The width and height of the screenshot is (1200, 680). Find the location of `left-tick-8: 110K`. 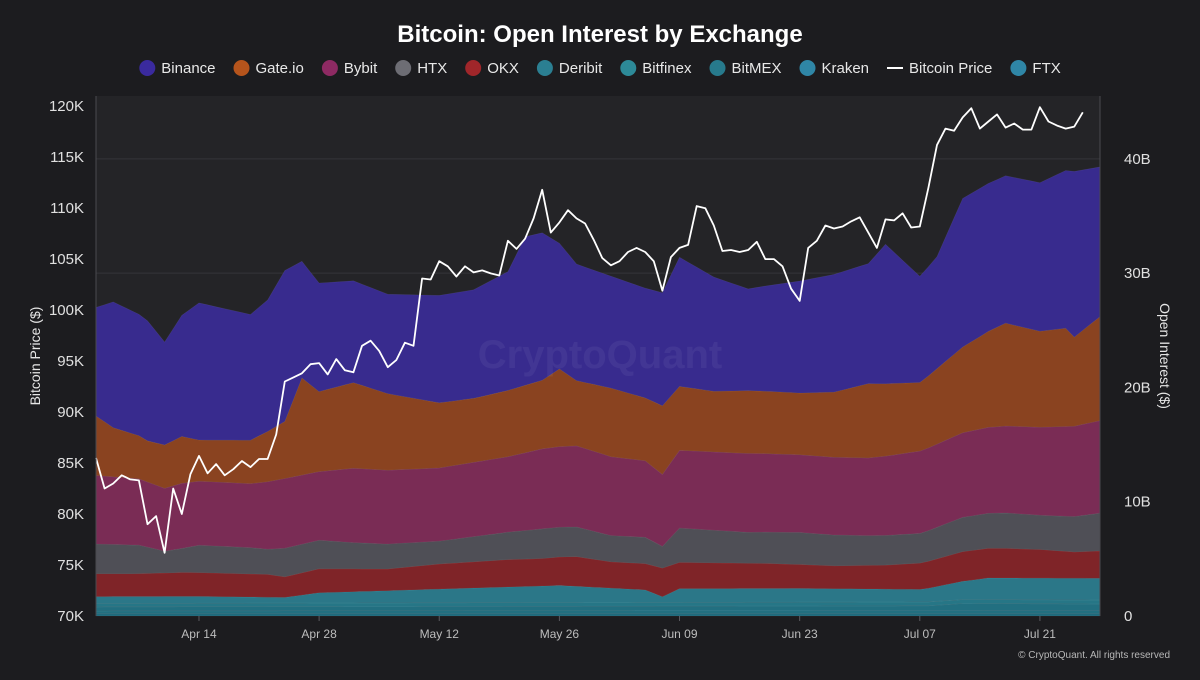

left-tick-8: 110K is located at coordinates (67, 208).